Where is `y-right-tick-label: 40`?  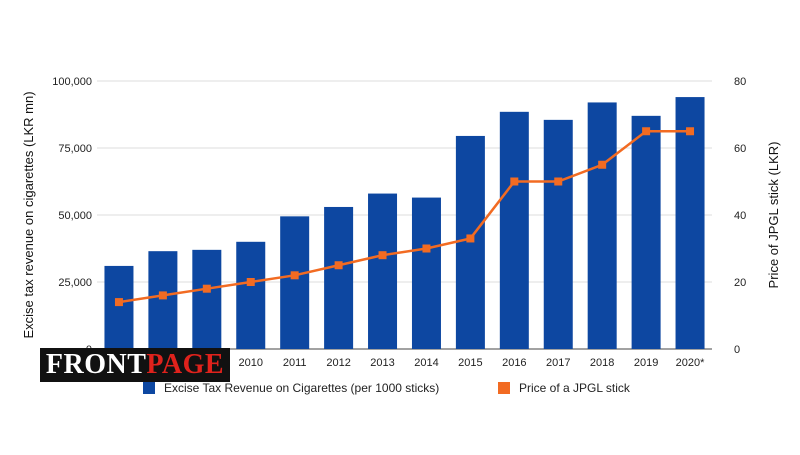
y-right-tick-label: 40 is located at coordinates (740, 216).